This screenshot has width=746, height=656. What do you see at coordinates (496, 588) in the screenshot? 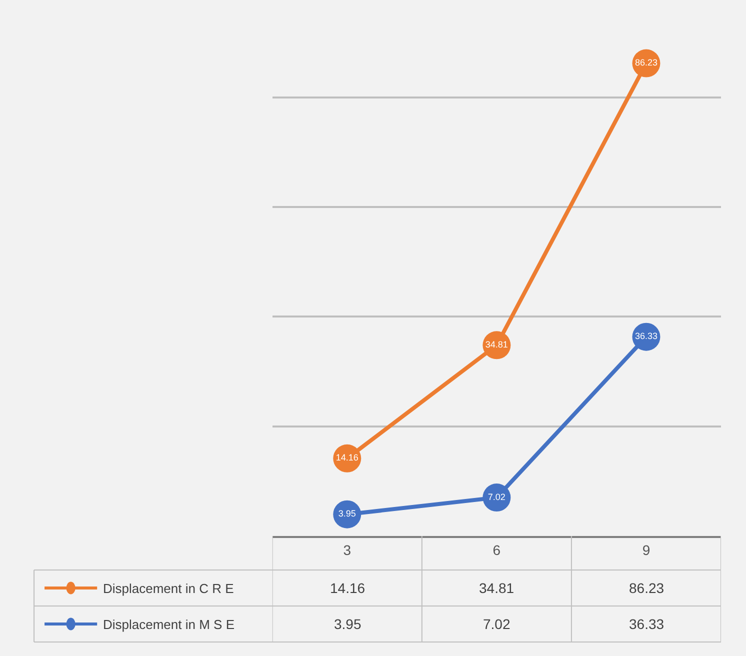
I see `data-label: 34.81` at bounding box center [496, 588].